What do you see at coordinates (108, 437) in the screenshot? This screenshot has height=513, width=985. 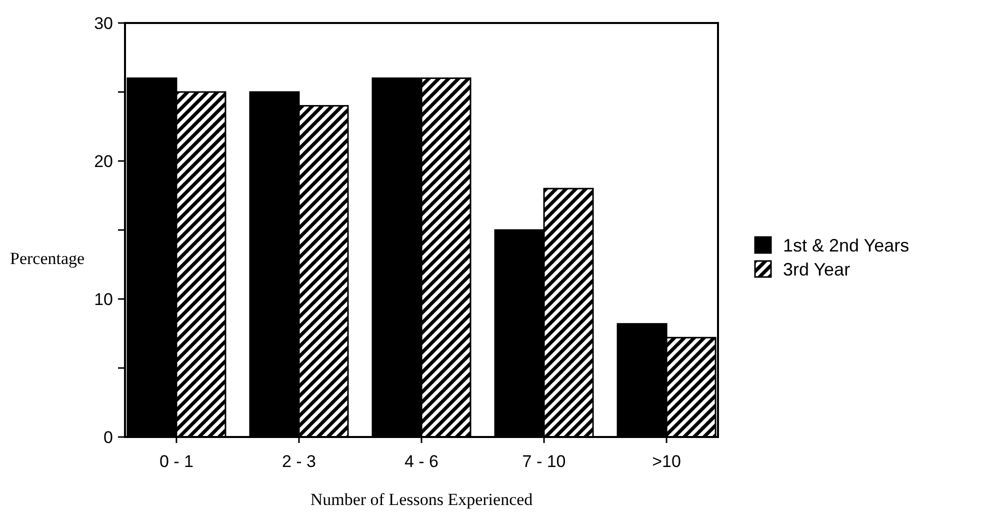 I see `y-tick-label: 0` at bounding box center [108, 437].